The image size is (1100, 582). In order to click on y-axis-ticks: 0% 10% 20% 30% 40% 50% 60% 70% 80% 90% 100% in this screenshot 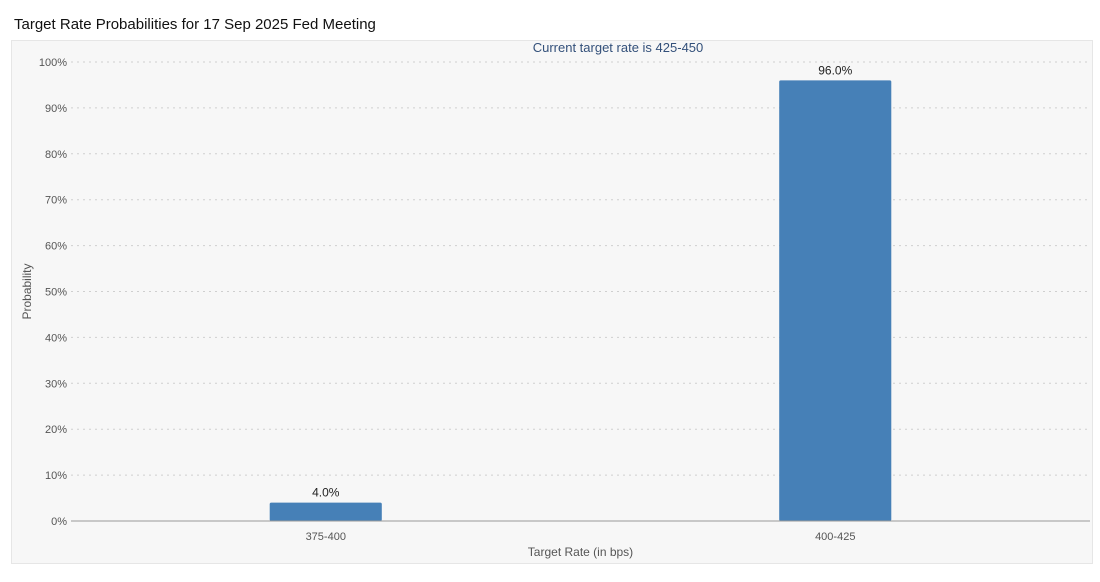, I will do `click(53, 292)`.